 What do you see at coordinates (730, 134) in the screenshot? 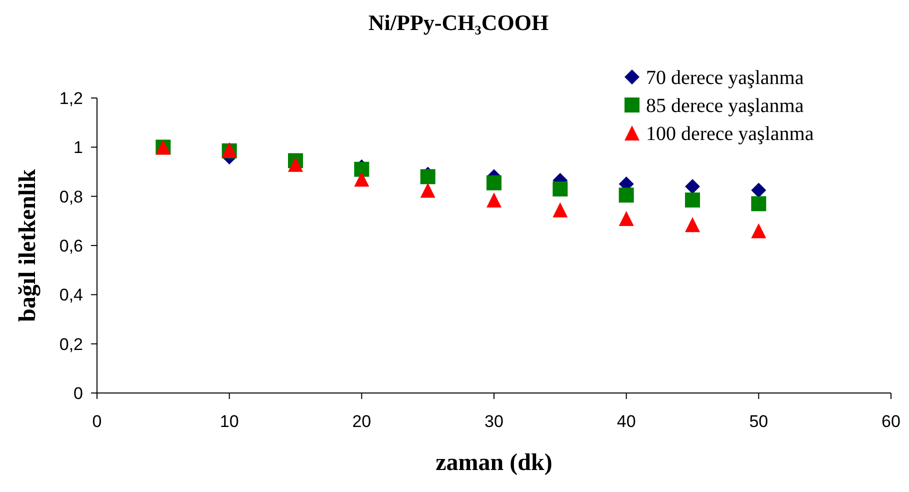
I see `legend-label: 100 derece yaşlanma` at bounding box center [730, 134].